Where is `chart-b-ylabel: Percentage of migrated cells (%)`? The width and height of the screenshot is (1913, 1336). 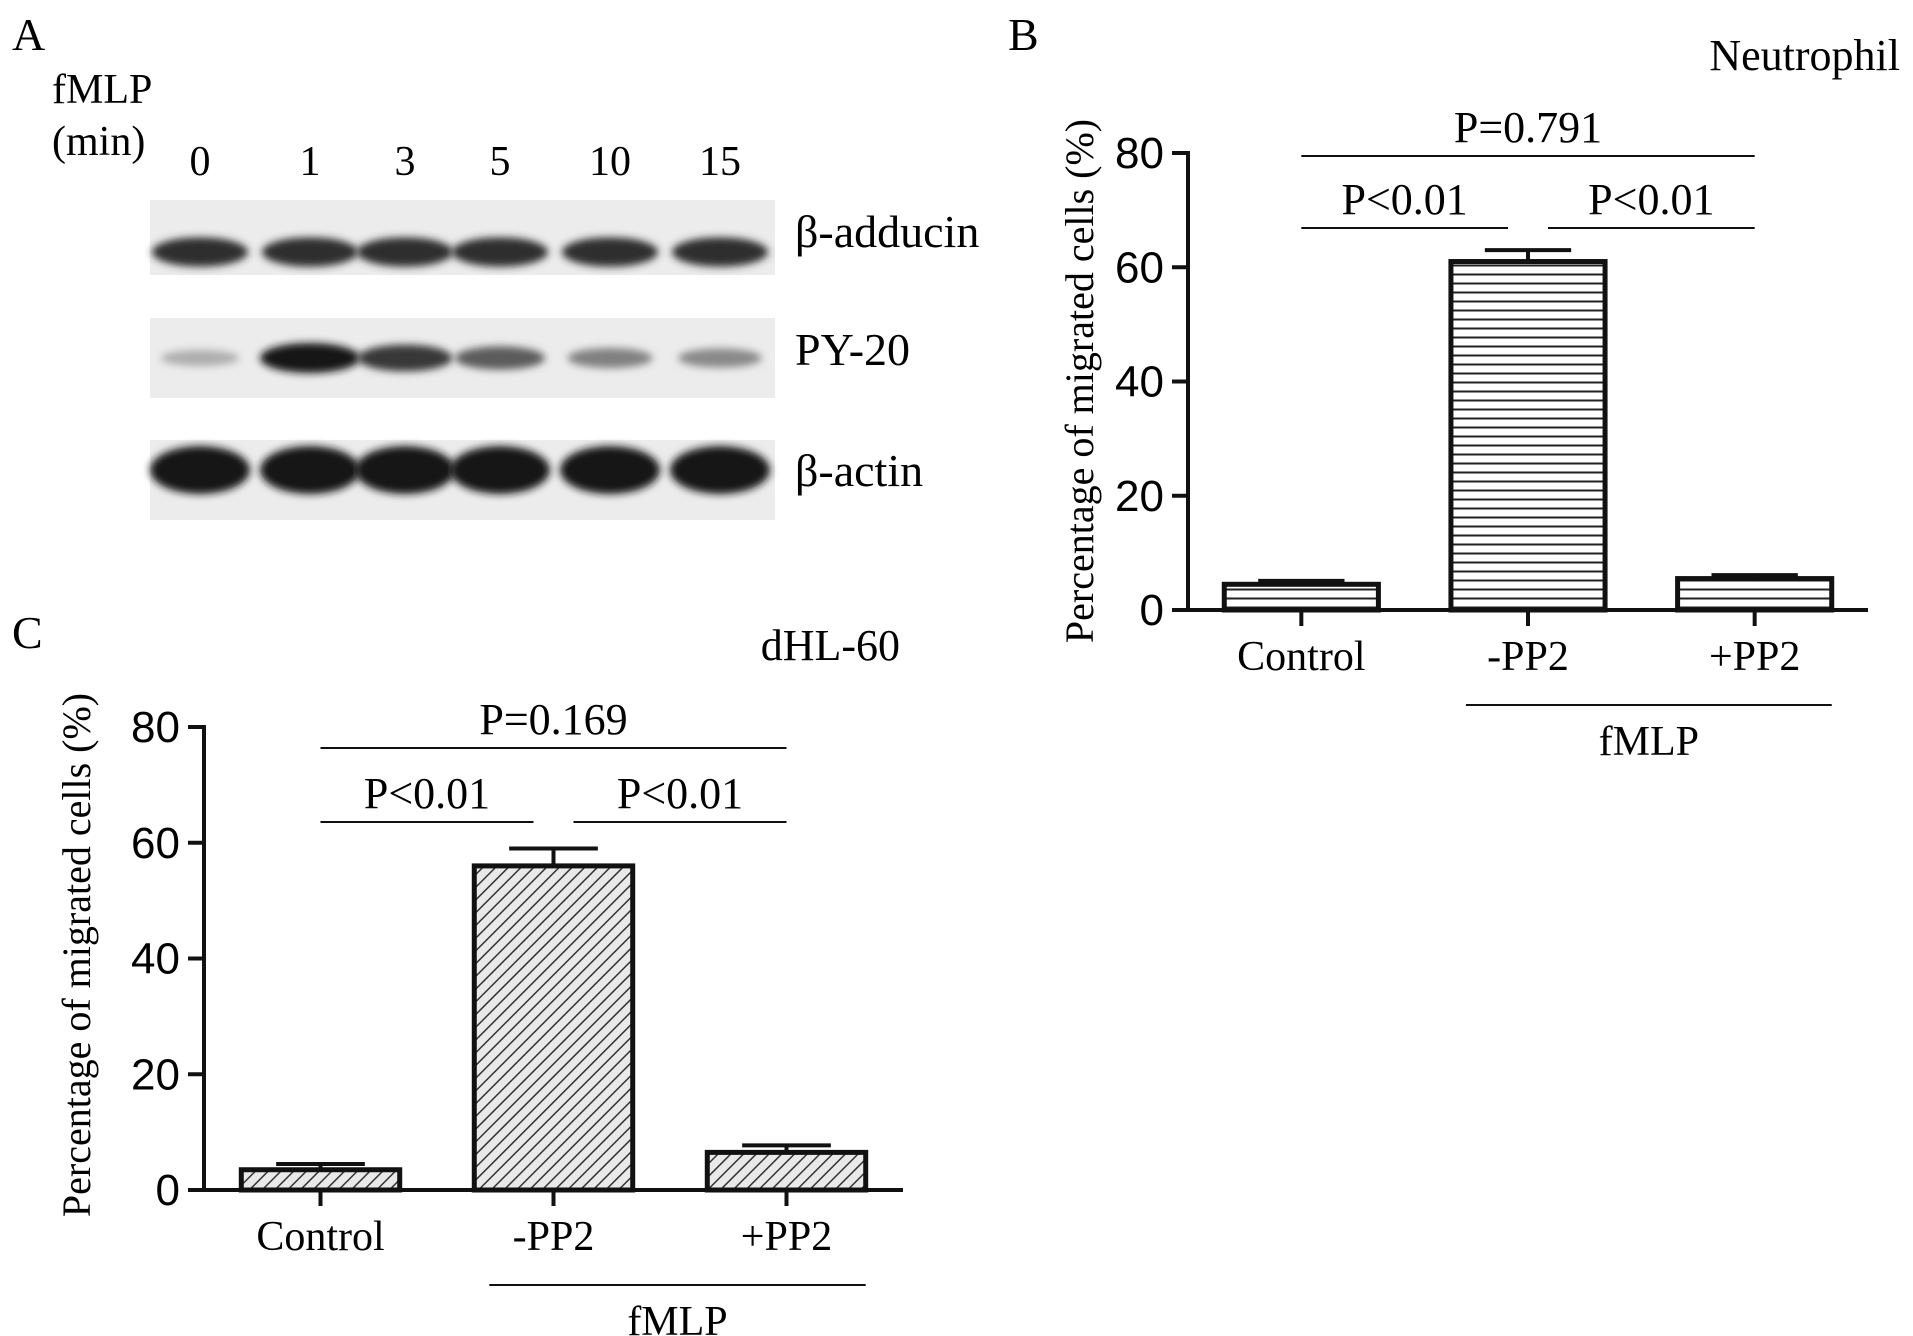 chart-b-ylabel: Percentage of migrated cells (%) is located at coordinates (1079, 381).